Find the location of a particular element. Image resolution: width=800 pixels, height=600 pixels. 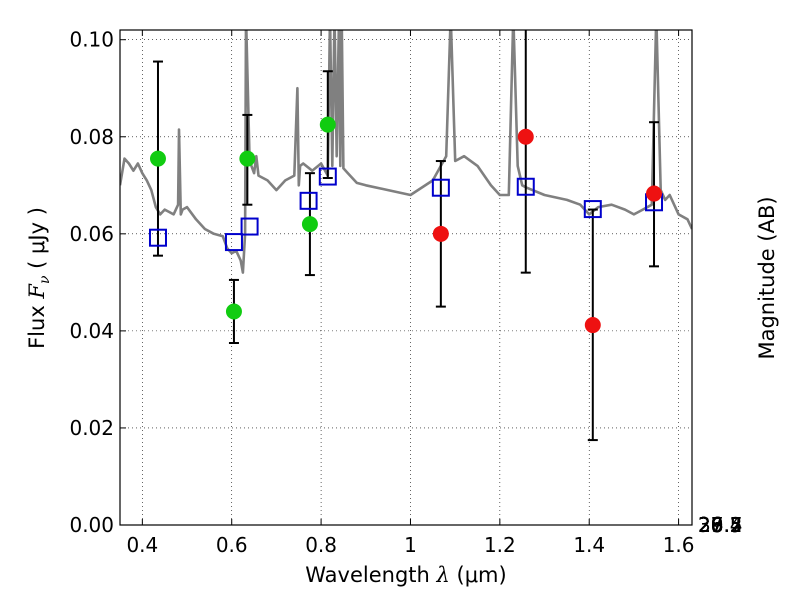

y2-axis-title: Magnitude (AB) is located at coordinates (767, 277).